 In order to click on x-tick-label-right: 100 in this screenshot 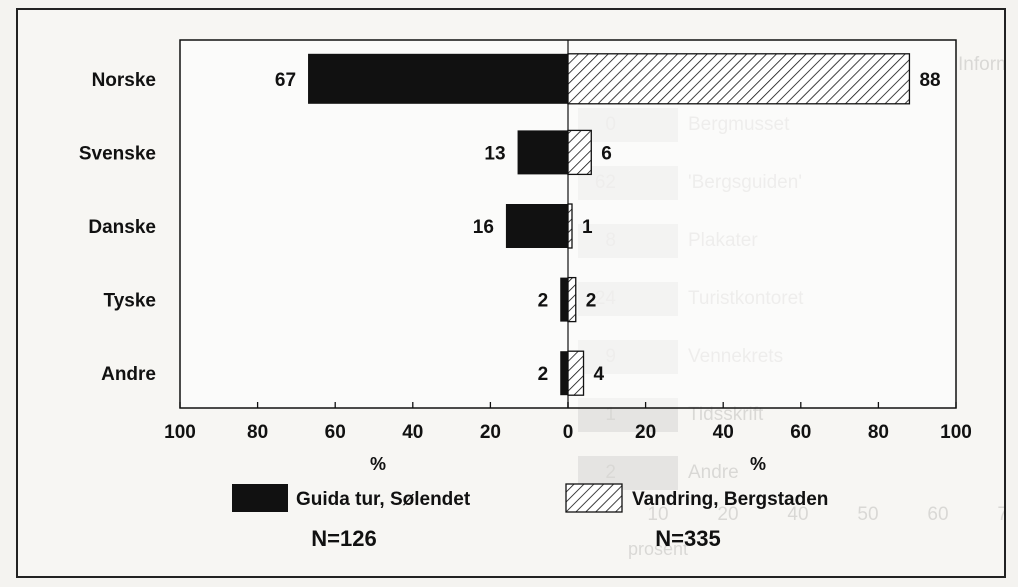, I will do `click(956, 432)`.